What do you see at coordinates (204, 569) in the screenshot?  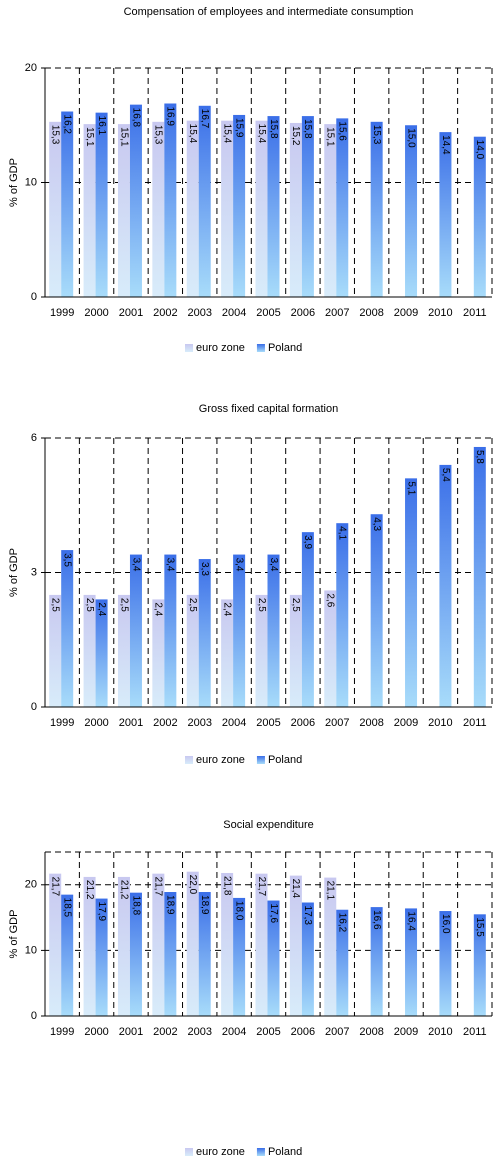 I see `value-label: 3,3` at bounding box center [204, 569].